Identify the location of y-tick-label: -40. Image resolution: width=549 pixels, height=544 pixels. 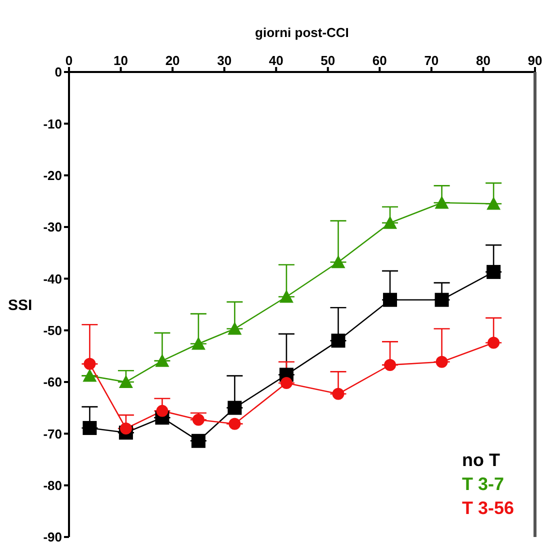
(52, 278).